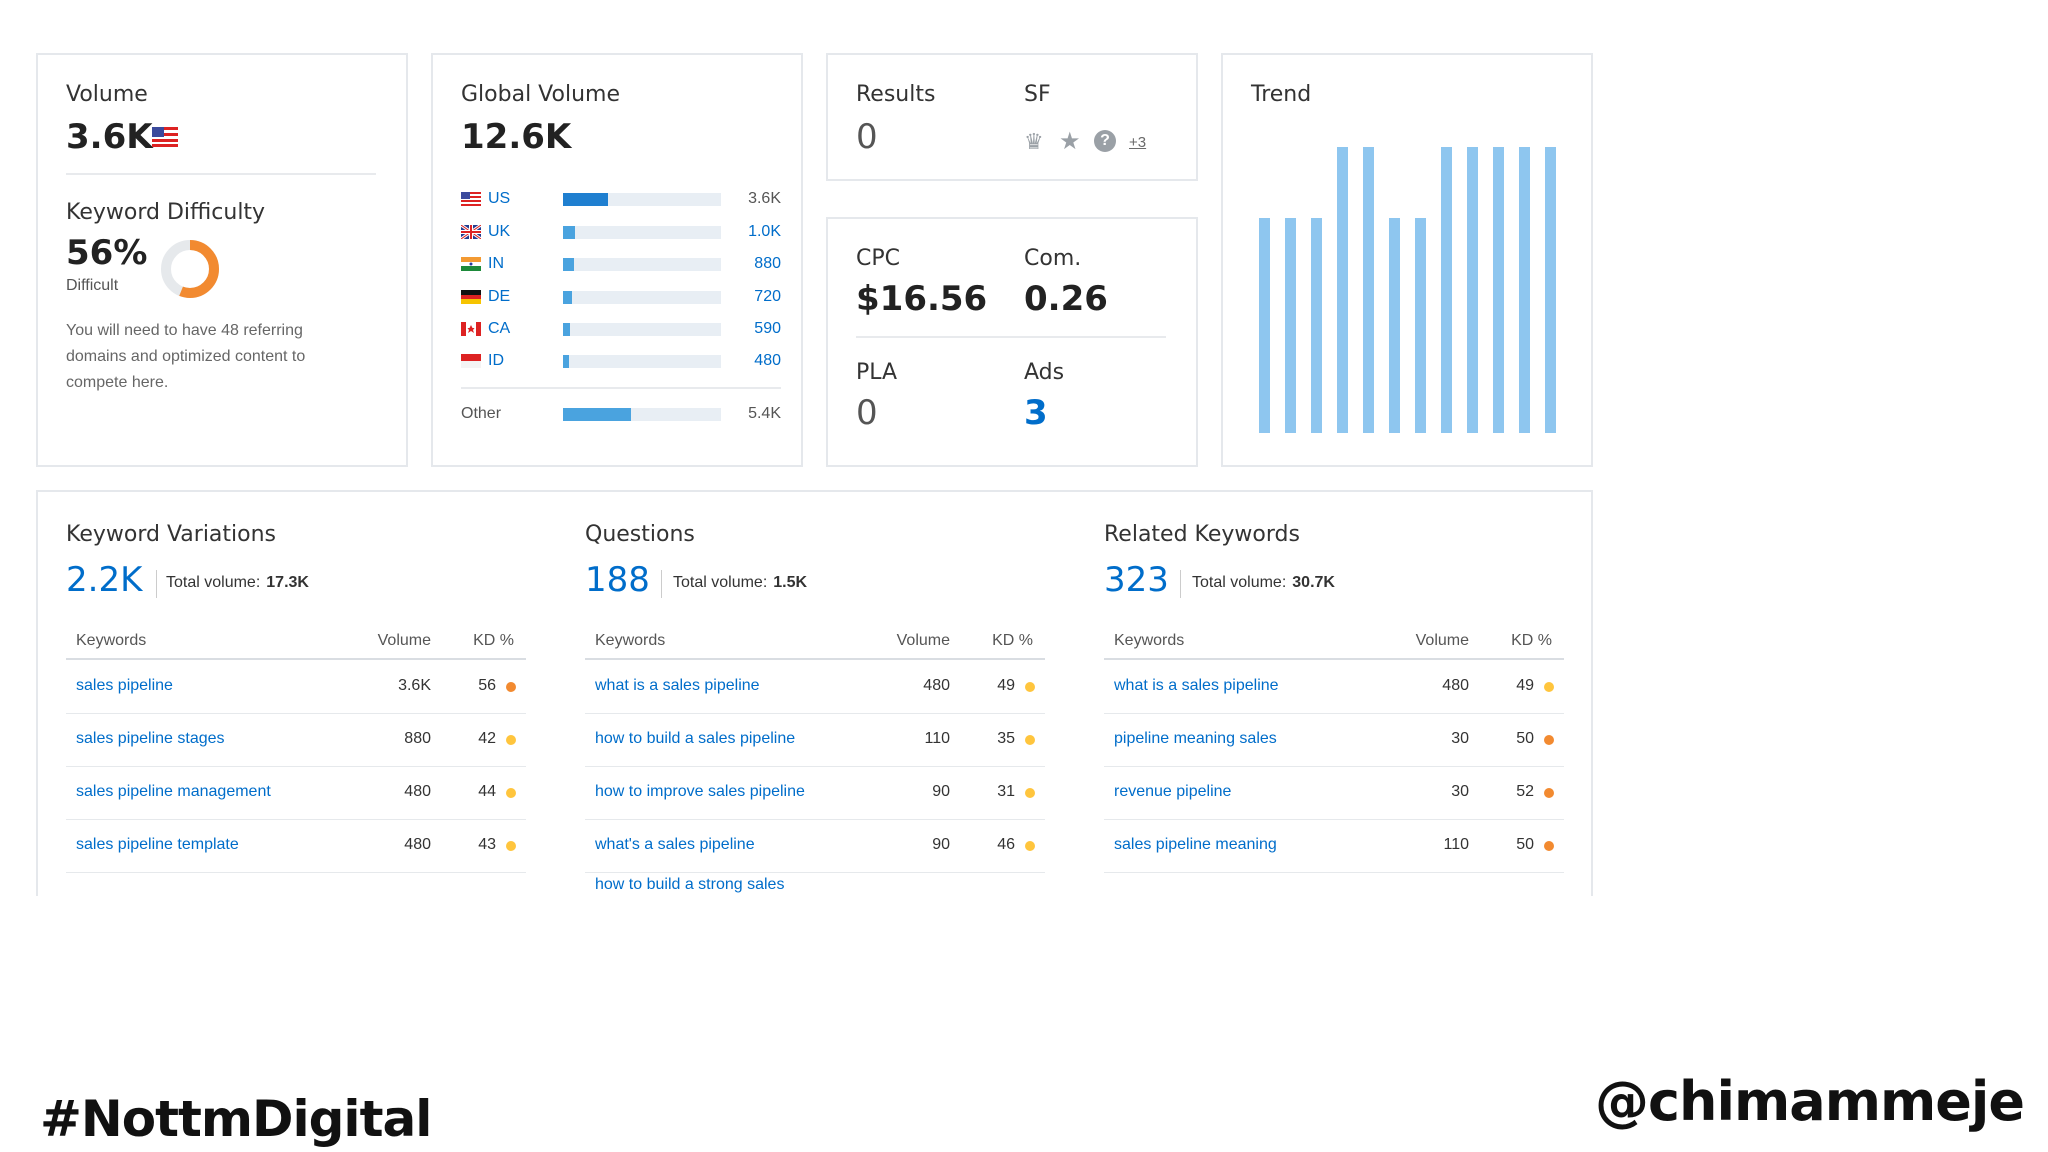  I want to click on other-label: Other, so click(481, 413).